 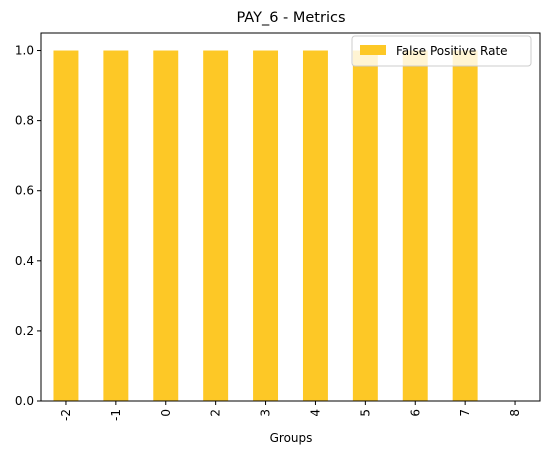 What do you see at coordinates (24, 261) in the screenshot?
I see `y-tick-label: 0.4` at bounding box center [24, 261].